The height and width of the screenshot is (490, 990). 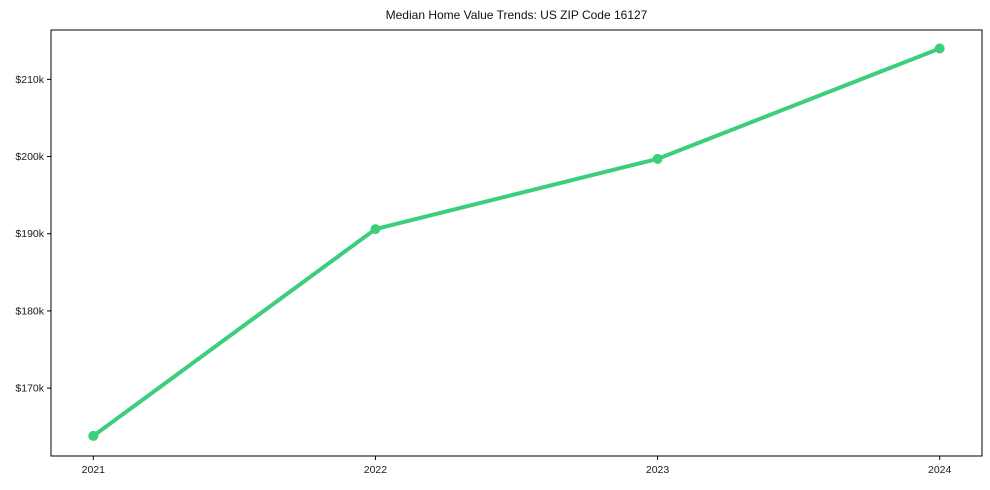 What do you see at coordinates (29, 157) in the screenshot?
I see `y-tick-label: $200k` at bounding box center [29, 157].